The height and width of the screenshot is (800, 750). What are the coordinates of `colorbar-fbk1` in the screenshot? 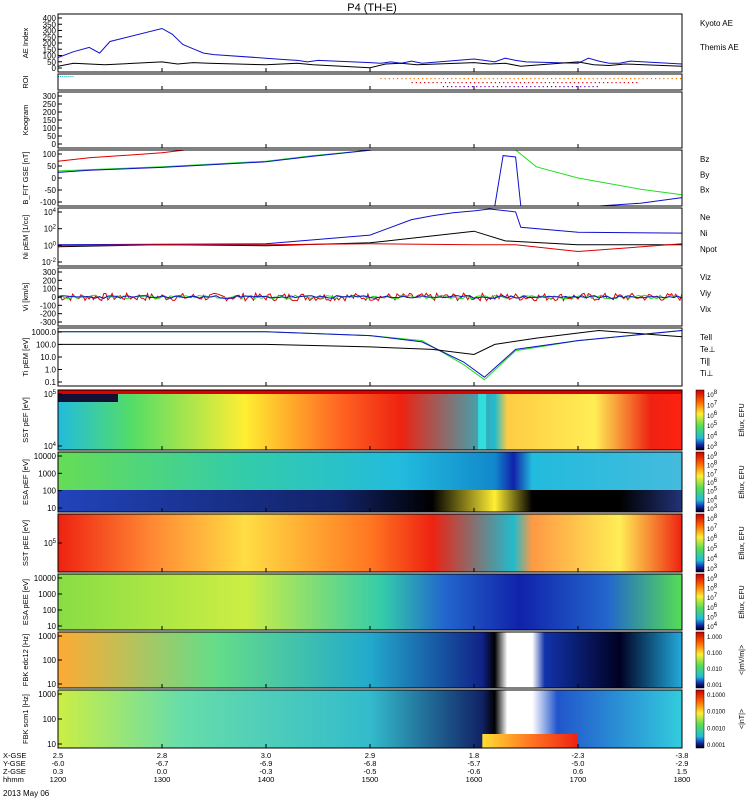 It's located at (700, 660).